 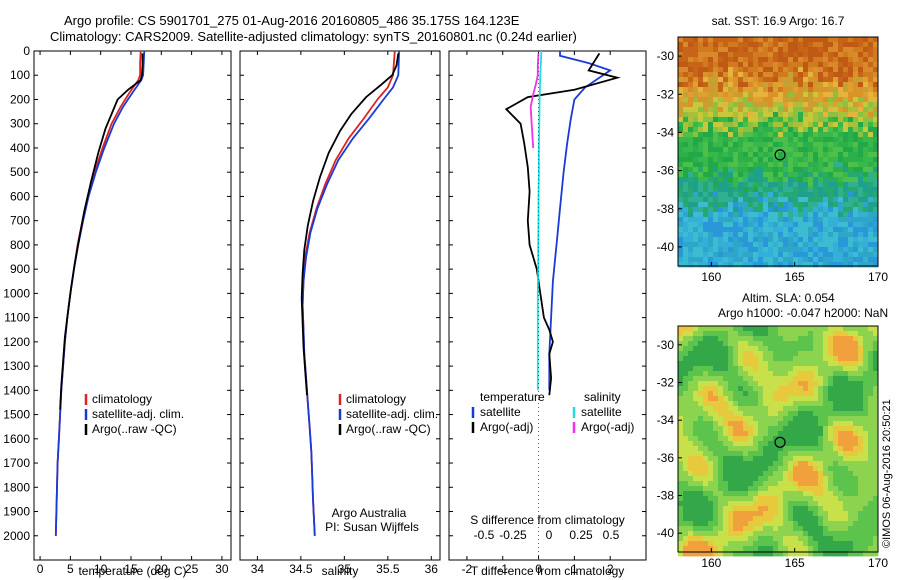 I want to click on legend-salinity-header: salinity, so click(x=602, y=397).